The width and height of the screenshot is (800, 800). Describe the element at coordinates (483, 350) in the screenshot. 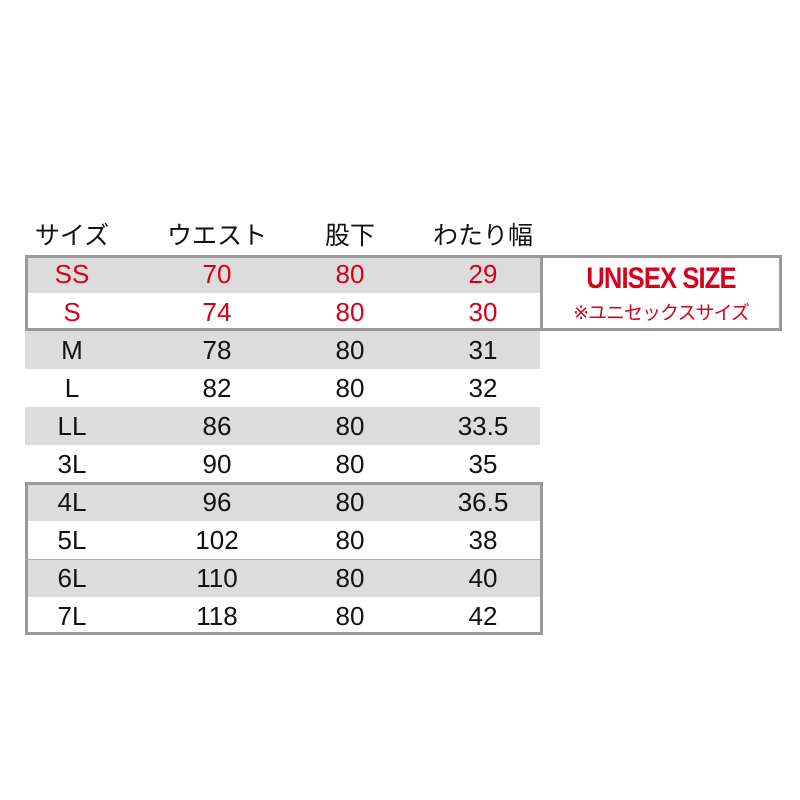

I see `cell-thigh: 31` at that location.